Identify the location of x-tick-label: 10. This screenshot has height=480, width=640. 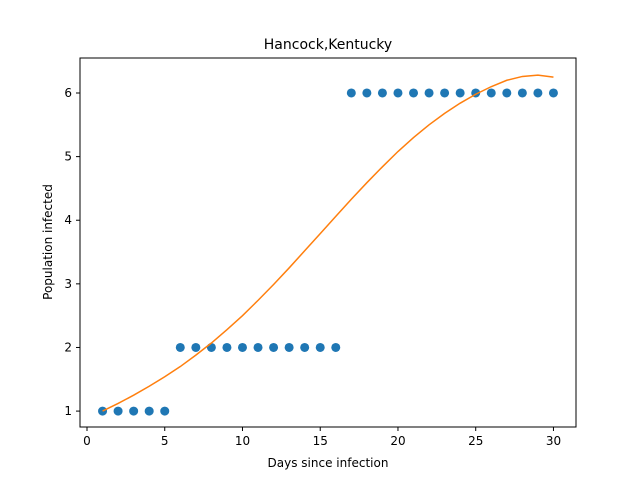
(242, 441).